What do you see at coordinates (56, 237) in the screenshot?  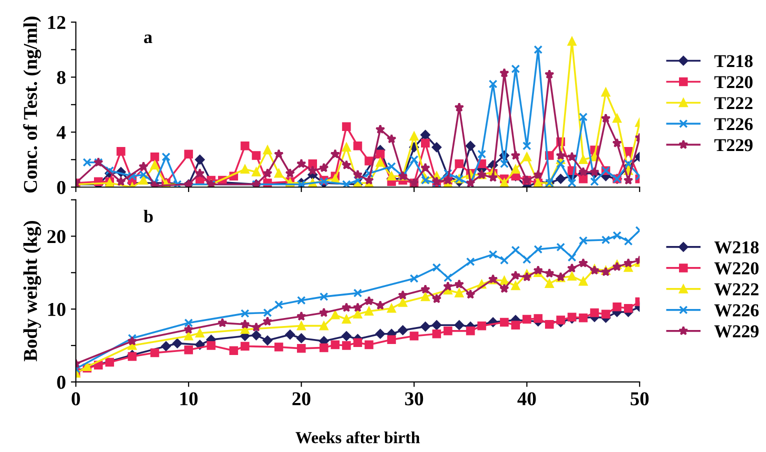 I see `y-tick-label: 20` at bounding box center [56, 237].